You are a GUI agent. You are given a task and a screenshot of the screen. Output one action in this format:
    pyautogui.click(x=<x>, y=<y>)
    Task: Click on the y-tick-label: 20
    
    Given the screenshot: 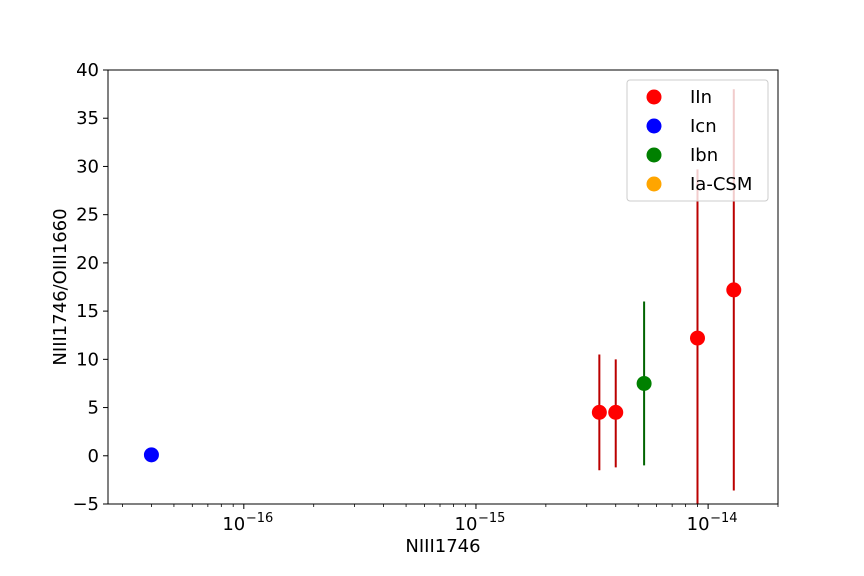 What is the action you would take?
    pyautogui.click(x=87, y=263)
    